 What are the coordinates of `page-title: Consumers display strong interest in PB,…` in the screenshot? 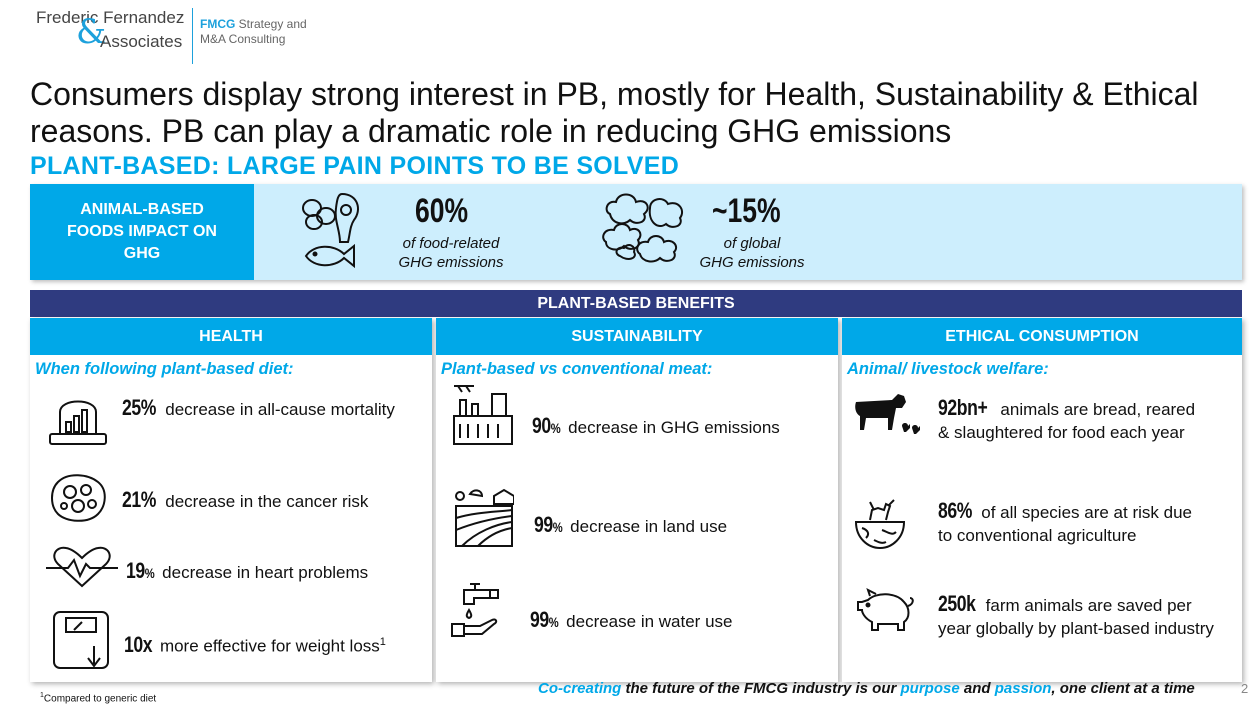 It's located at (614, 112).